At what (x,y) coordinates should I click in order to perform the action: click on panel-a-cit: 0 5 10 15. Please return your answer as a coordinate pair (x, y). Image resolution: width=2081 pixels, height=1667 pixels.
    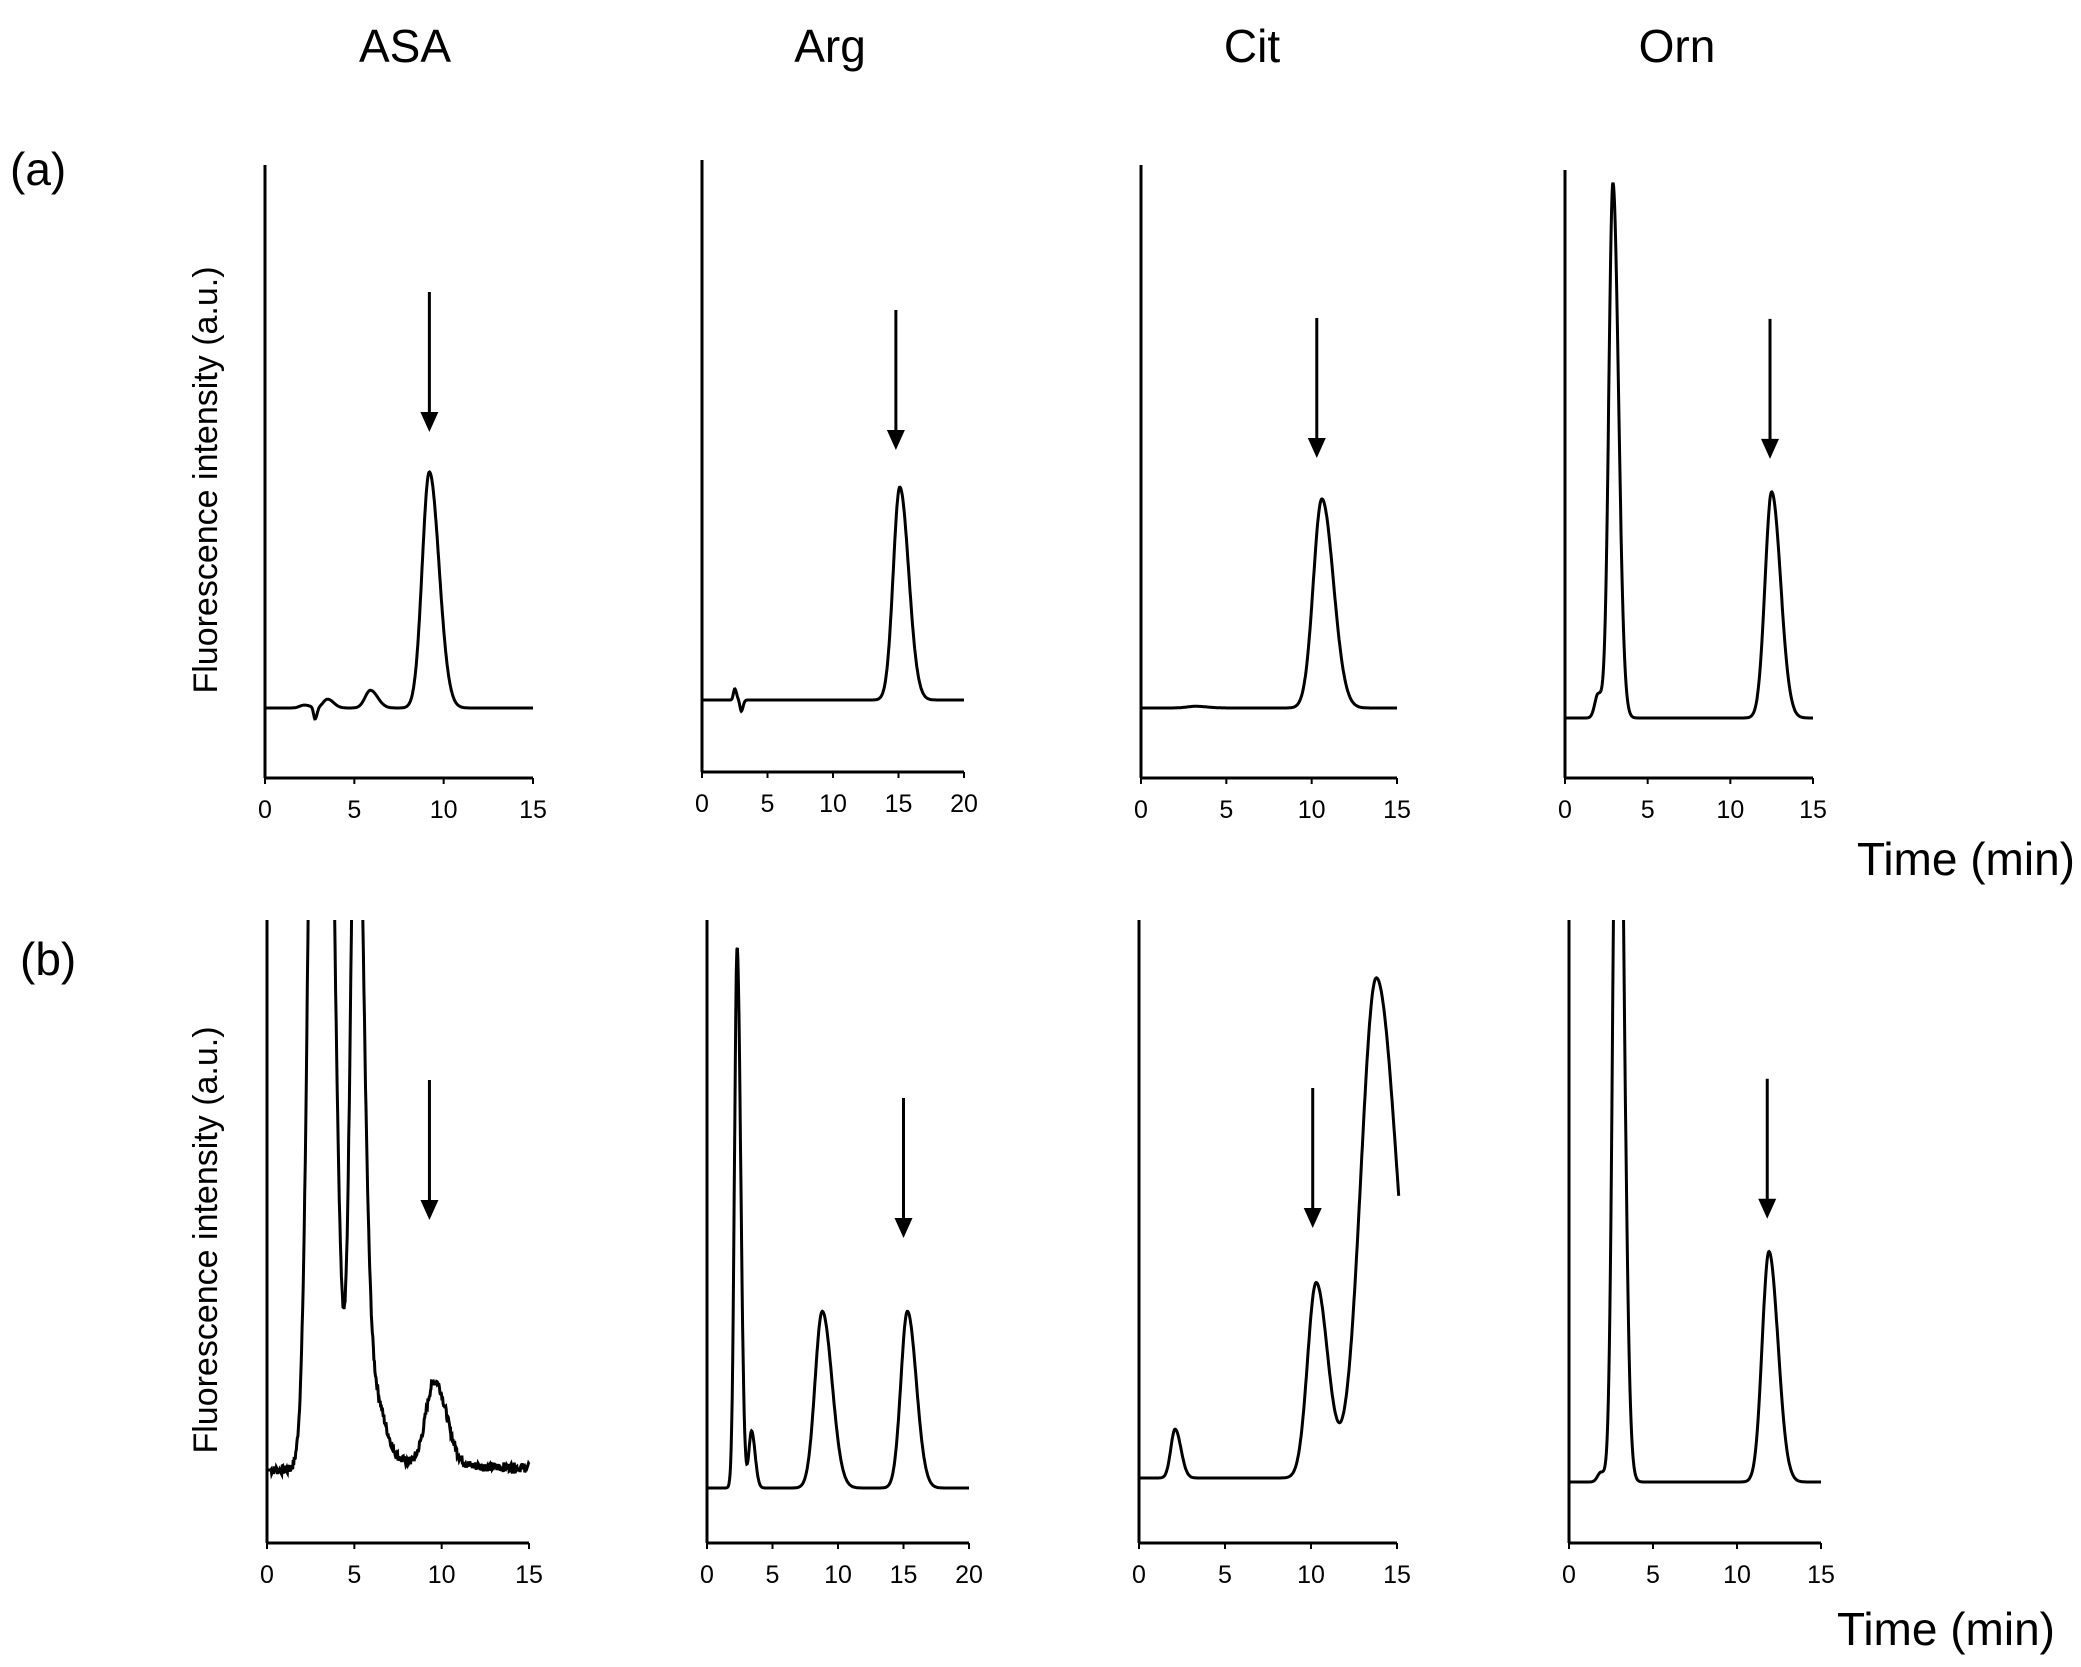
    Looking at the image, I should click on (1272, 494).